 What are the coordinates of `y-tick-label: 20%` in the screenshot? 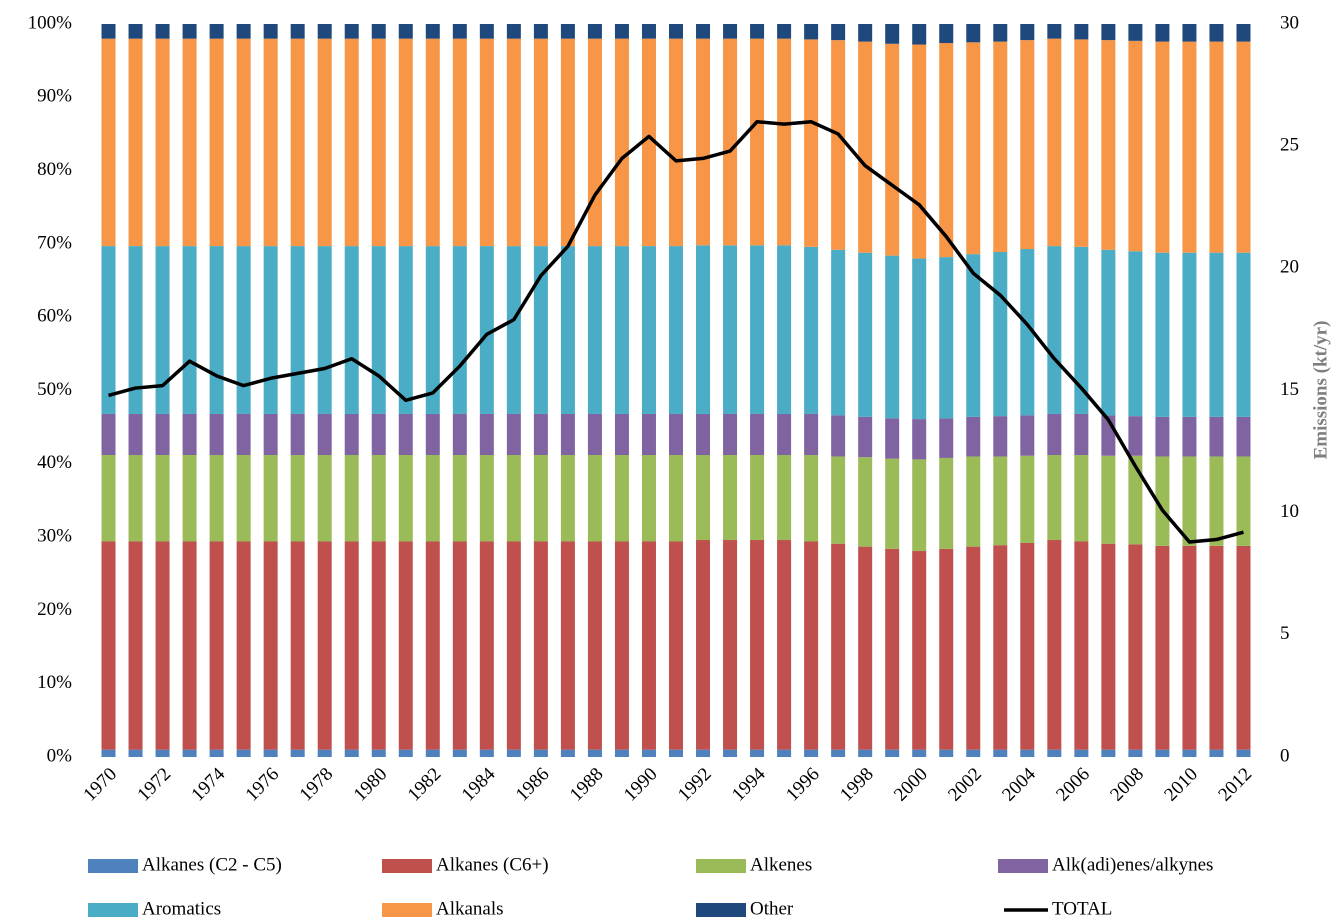 It's located at (54, 609).